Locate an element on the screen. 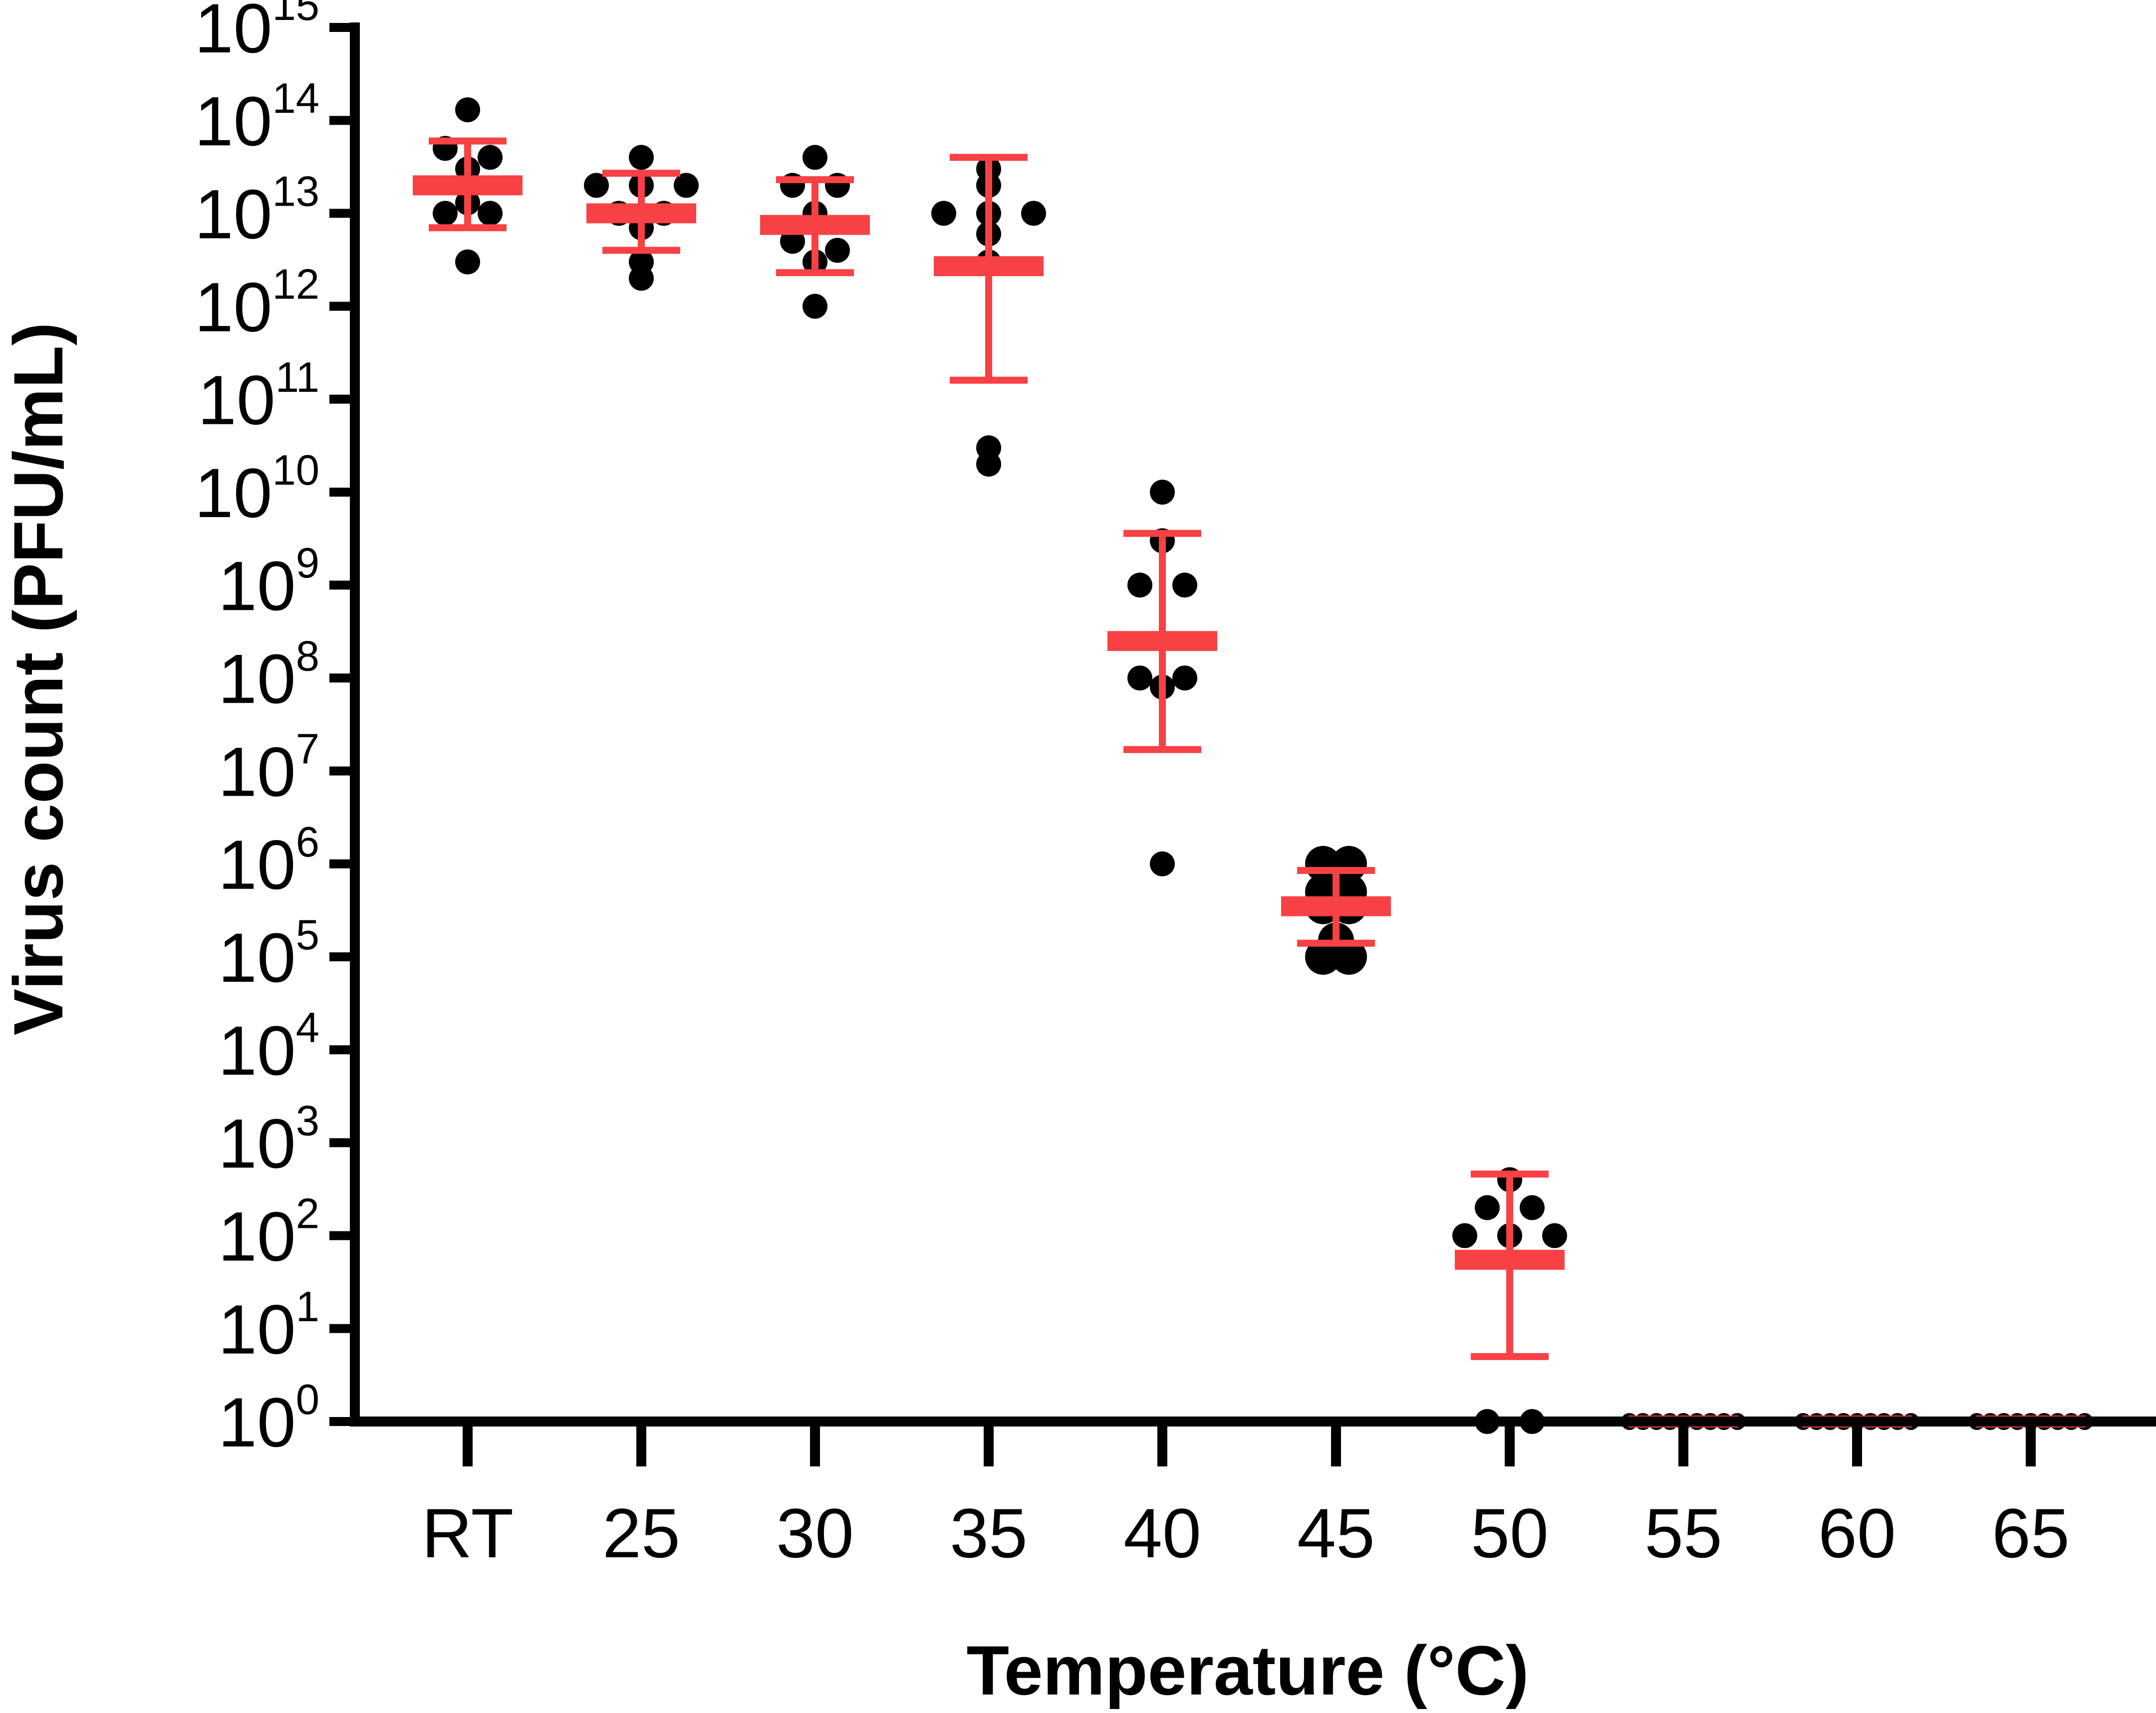 This screenshot has height=1713, width=2156. y-tick-label: 10⁶ is located at coordinates (268, 861).